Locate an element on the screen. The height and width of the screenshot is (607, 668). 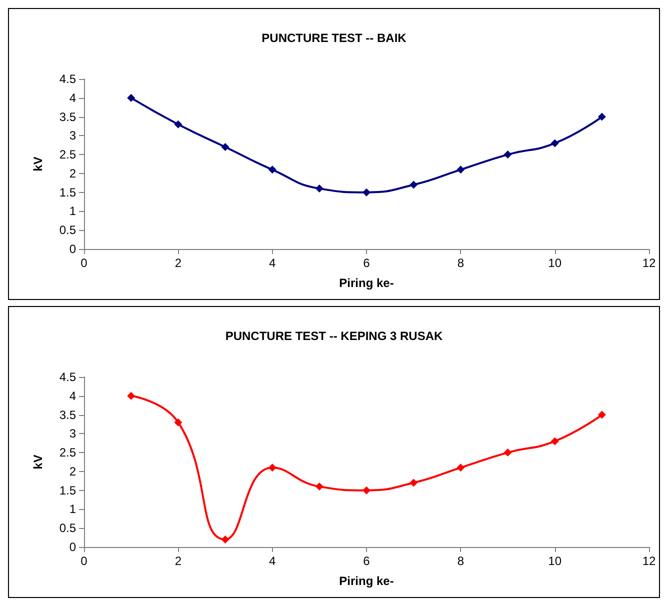
chart-title: PUNCTURE TEST -- KEPING 3 RUSAK is located at coordinates (334, 336).